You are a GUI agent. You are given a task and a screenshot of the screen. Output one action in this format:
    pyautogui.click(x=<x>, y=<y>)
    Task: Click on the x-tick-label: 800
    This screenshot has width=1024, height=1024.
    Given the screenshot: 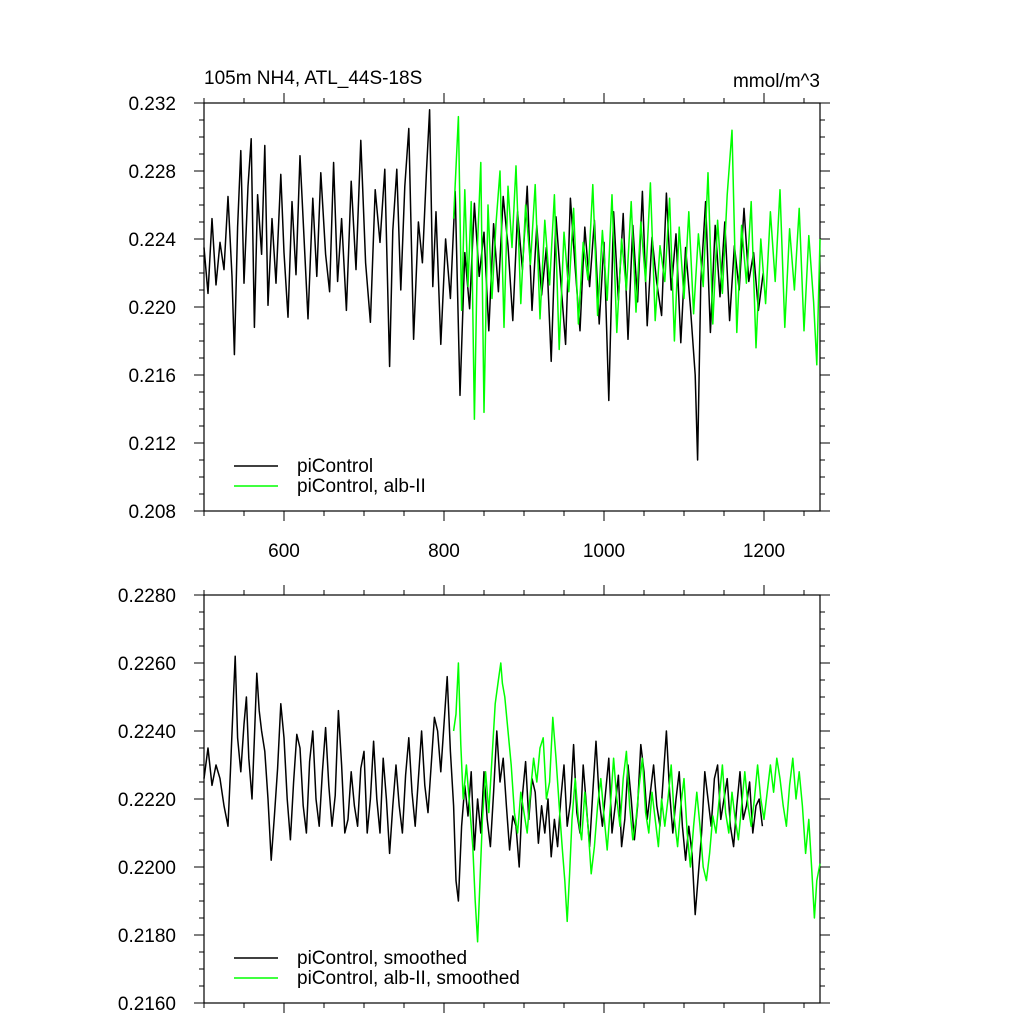 What is the action you would take?
    pyautogui.click(x=444, y=551)
    